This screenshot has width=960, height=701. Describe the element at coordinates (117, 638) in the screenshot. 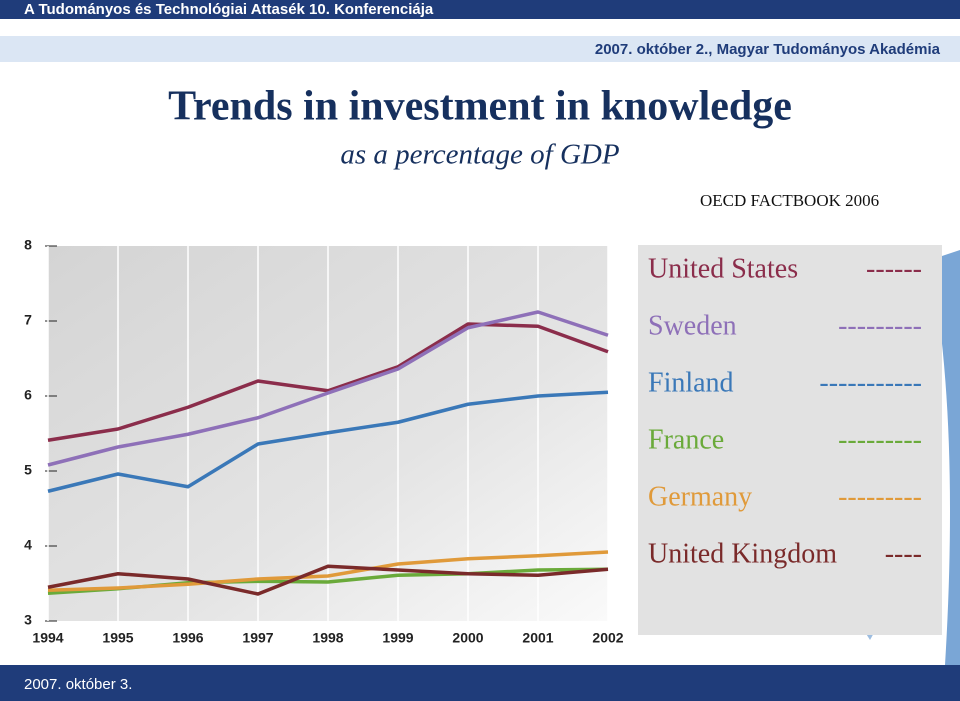

I see `x-tick-label: 1995` at that location.